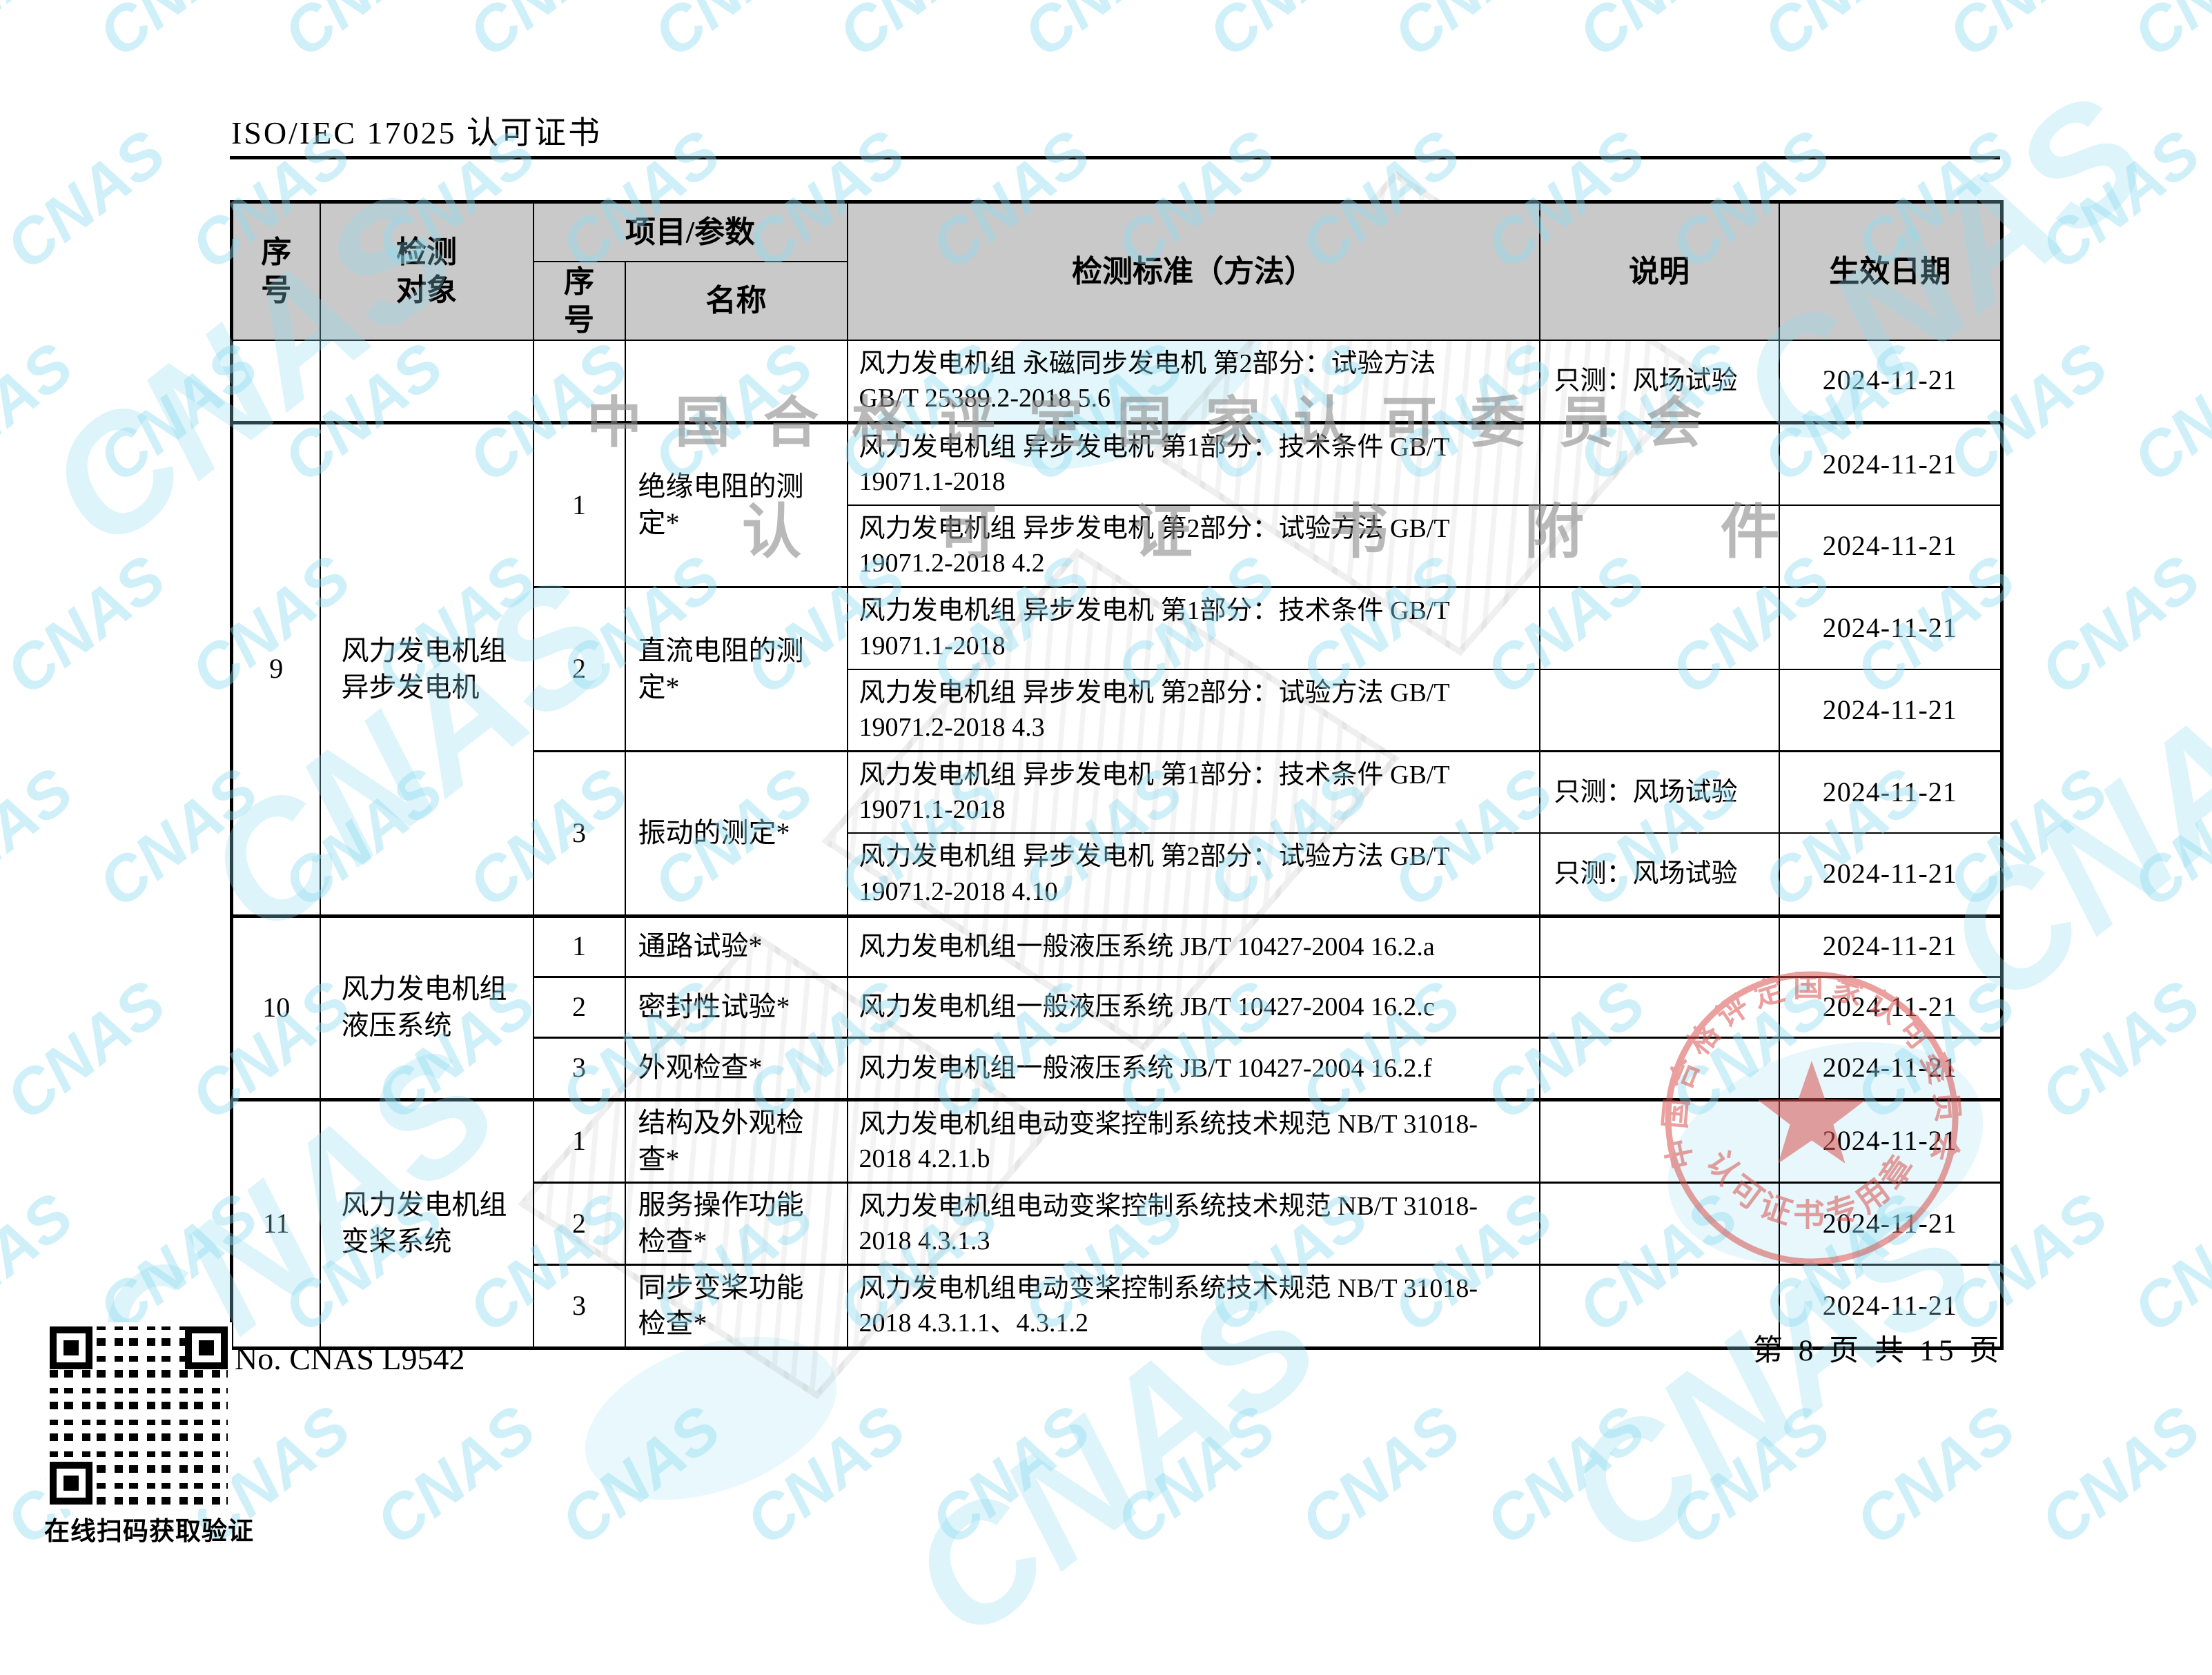 The image size is (2212, 1675). What do you see at coordinates (736, 300) in the screenshot?
I see `col-header-sub-name: 名称` at bounding box center [736, 300].